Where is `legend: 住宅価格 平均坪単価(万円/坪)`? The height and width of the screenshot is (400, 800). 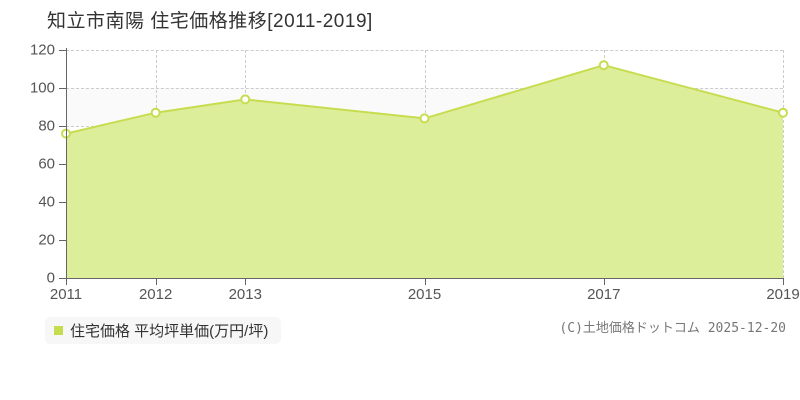 legend: 住宅価格 平均坪単価(万円/坪) is located at coordinates (163, 330).